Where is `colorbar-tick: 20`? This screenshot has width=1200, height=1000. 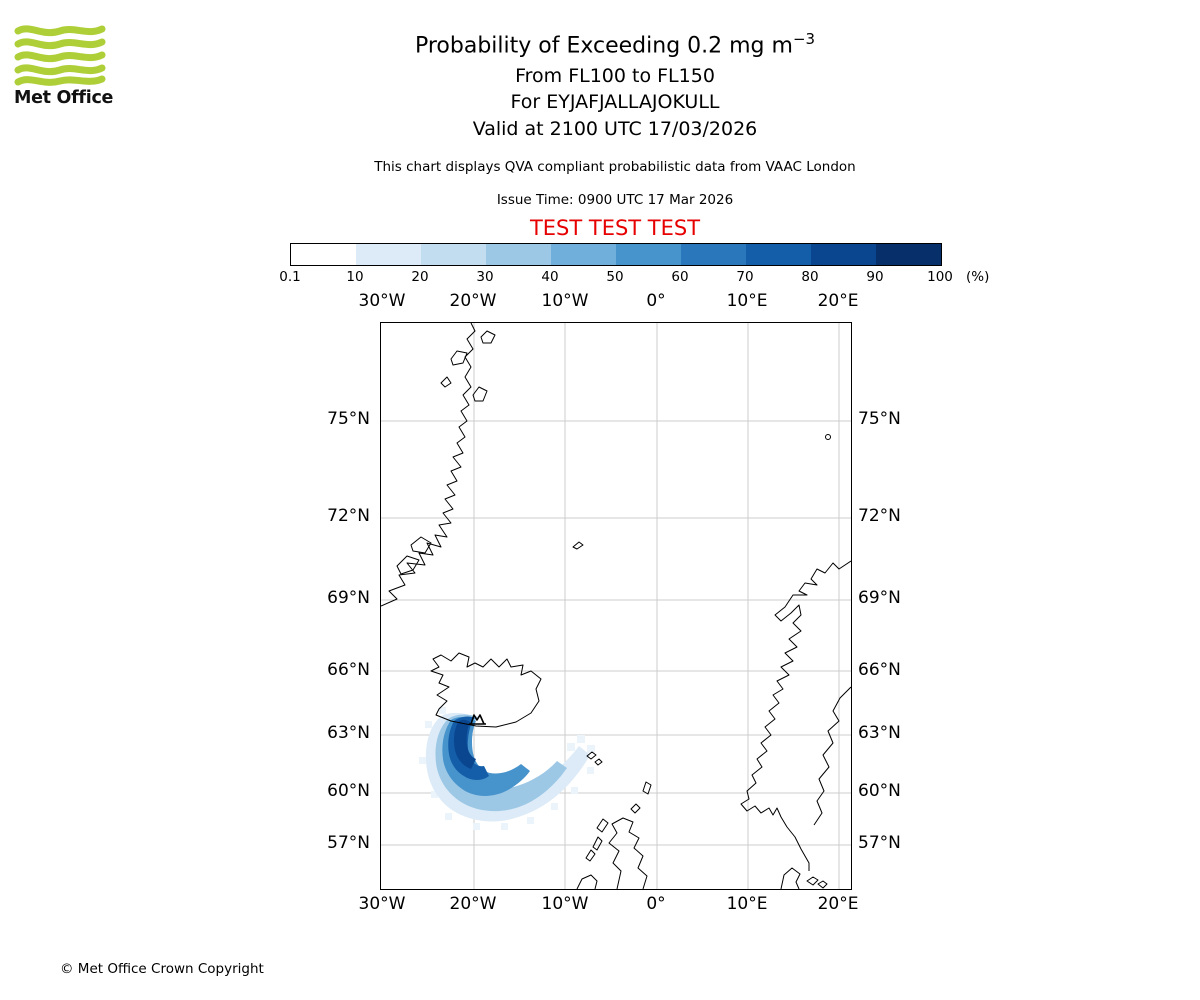 colorbar-tick: 20 is located at coordinates (420, 277).